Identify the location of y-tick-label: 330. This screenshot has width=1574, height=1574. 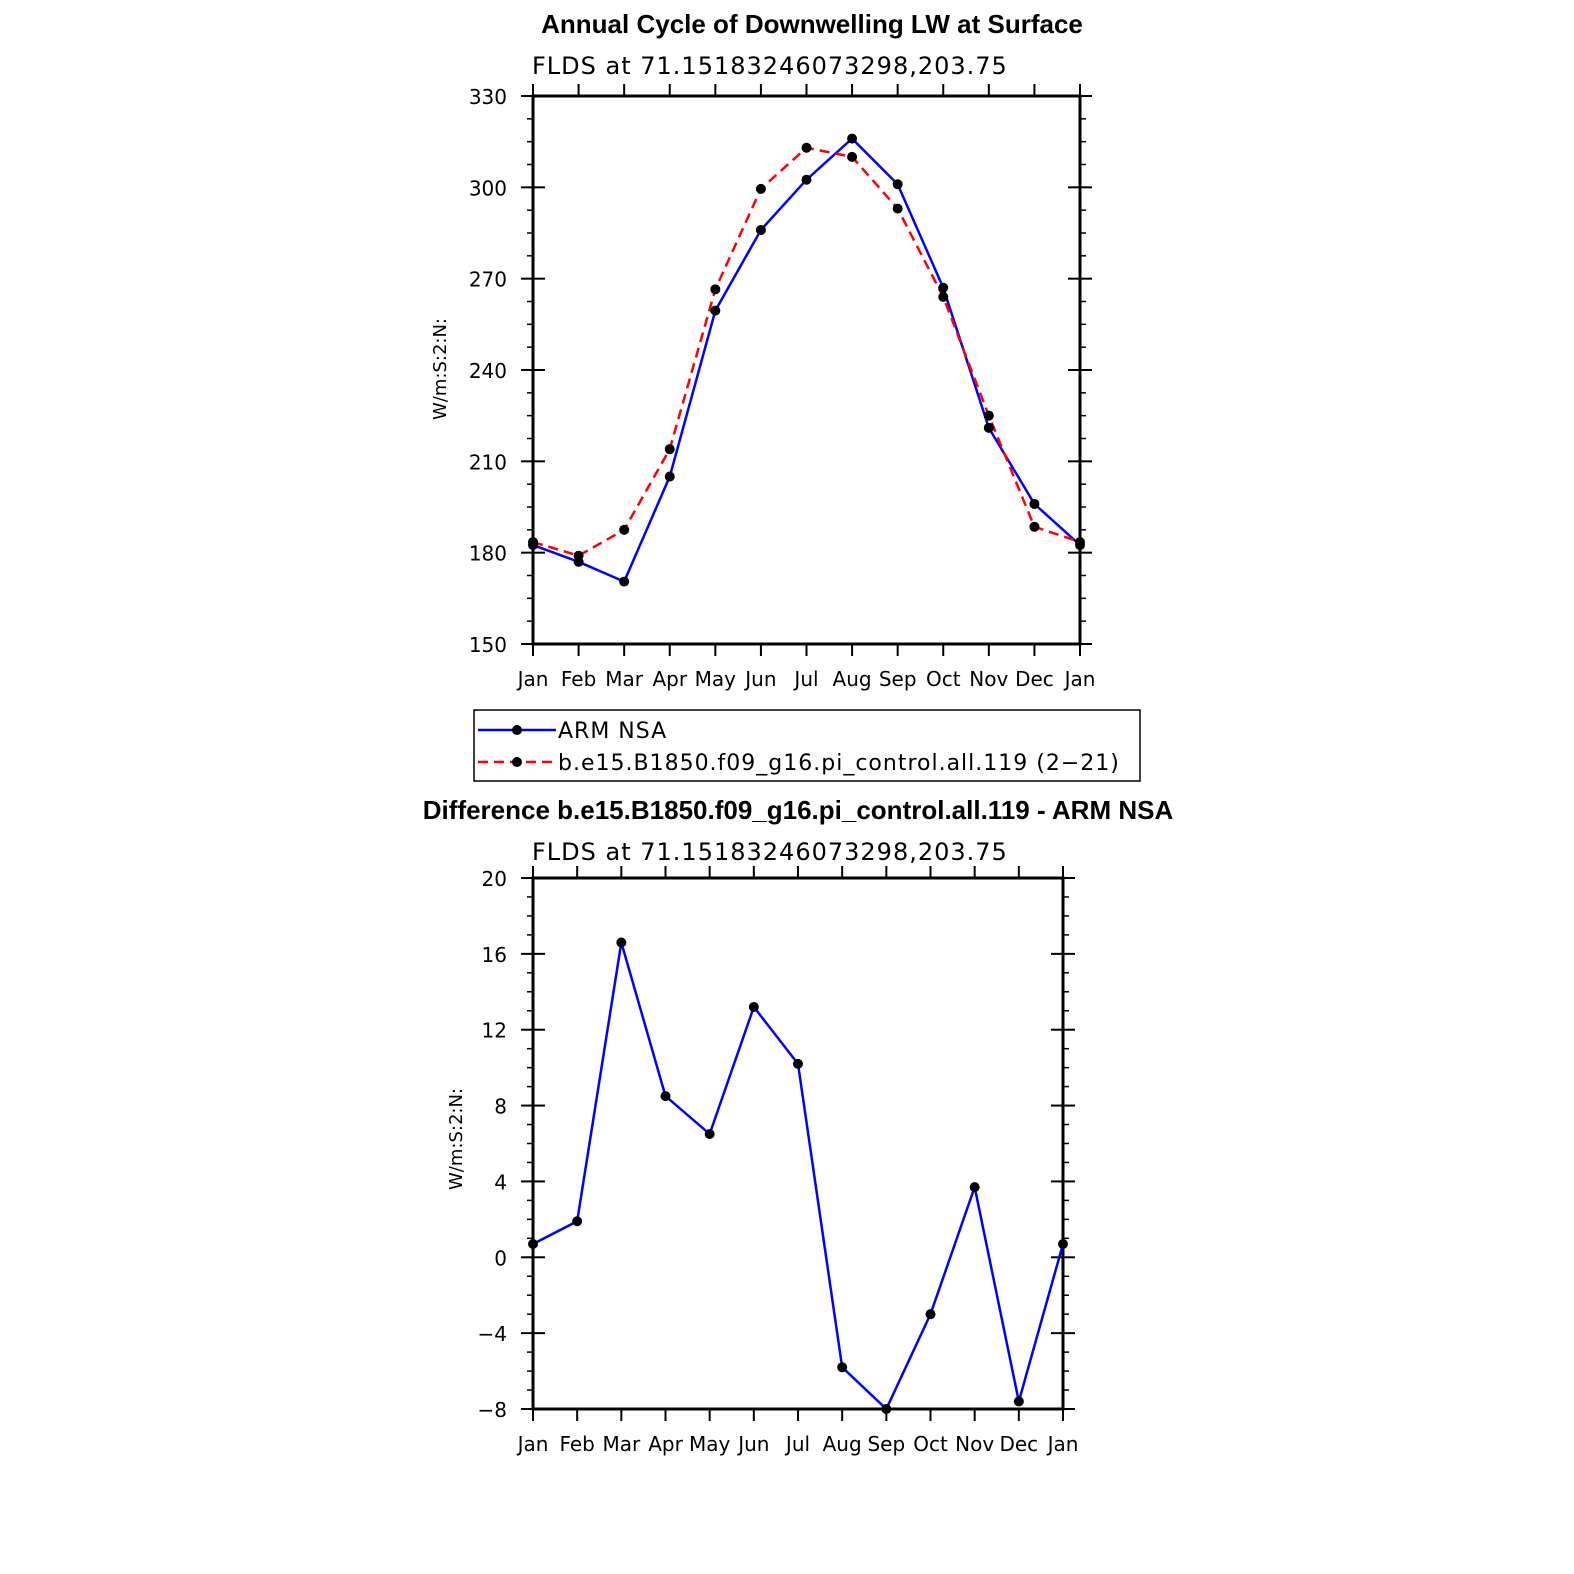
(488, 97).